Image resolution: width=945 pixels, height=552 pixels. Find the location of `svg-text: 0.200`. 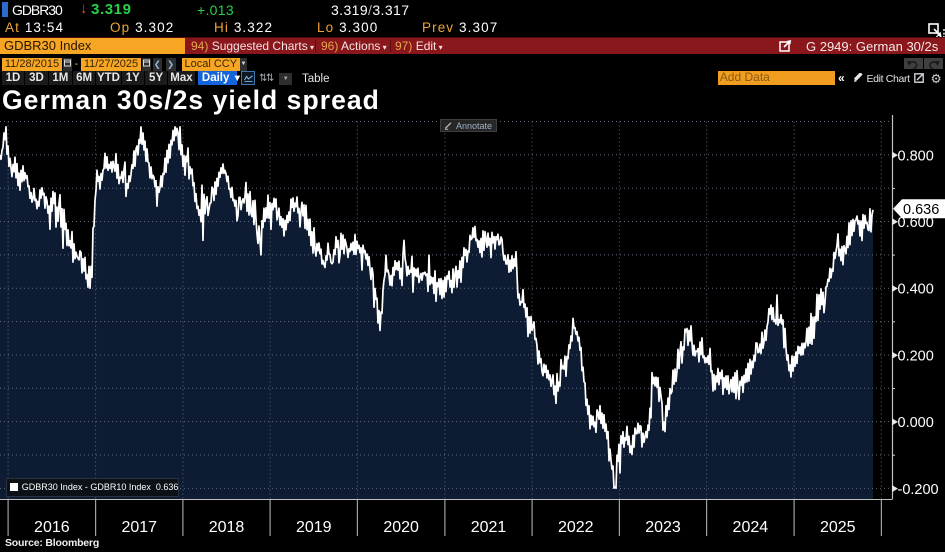

svg-text: 0.200 is located at coordinates (916, 356).